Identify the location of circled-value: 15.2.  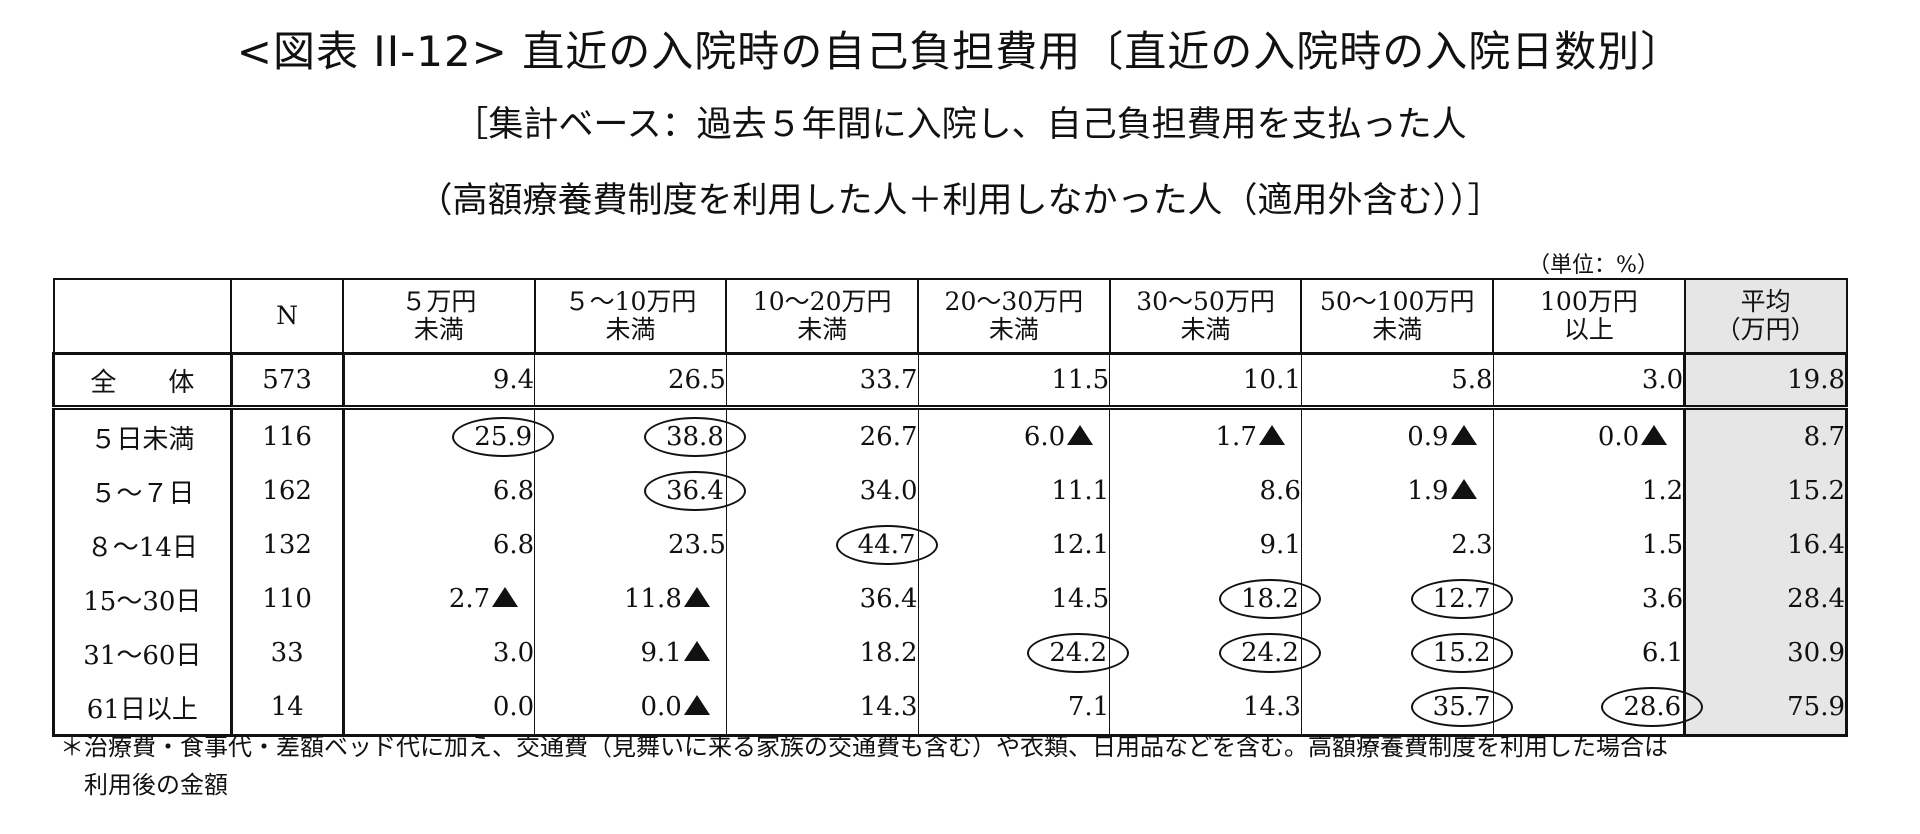
(1461, 653).